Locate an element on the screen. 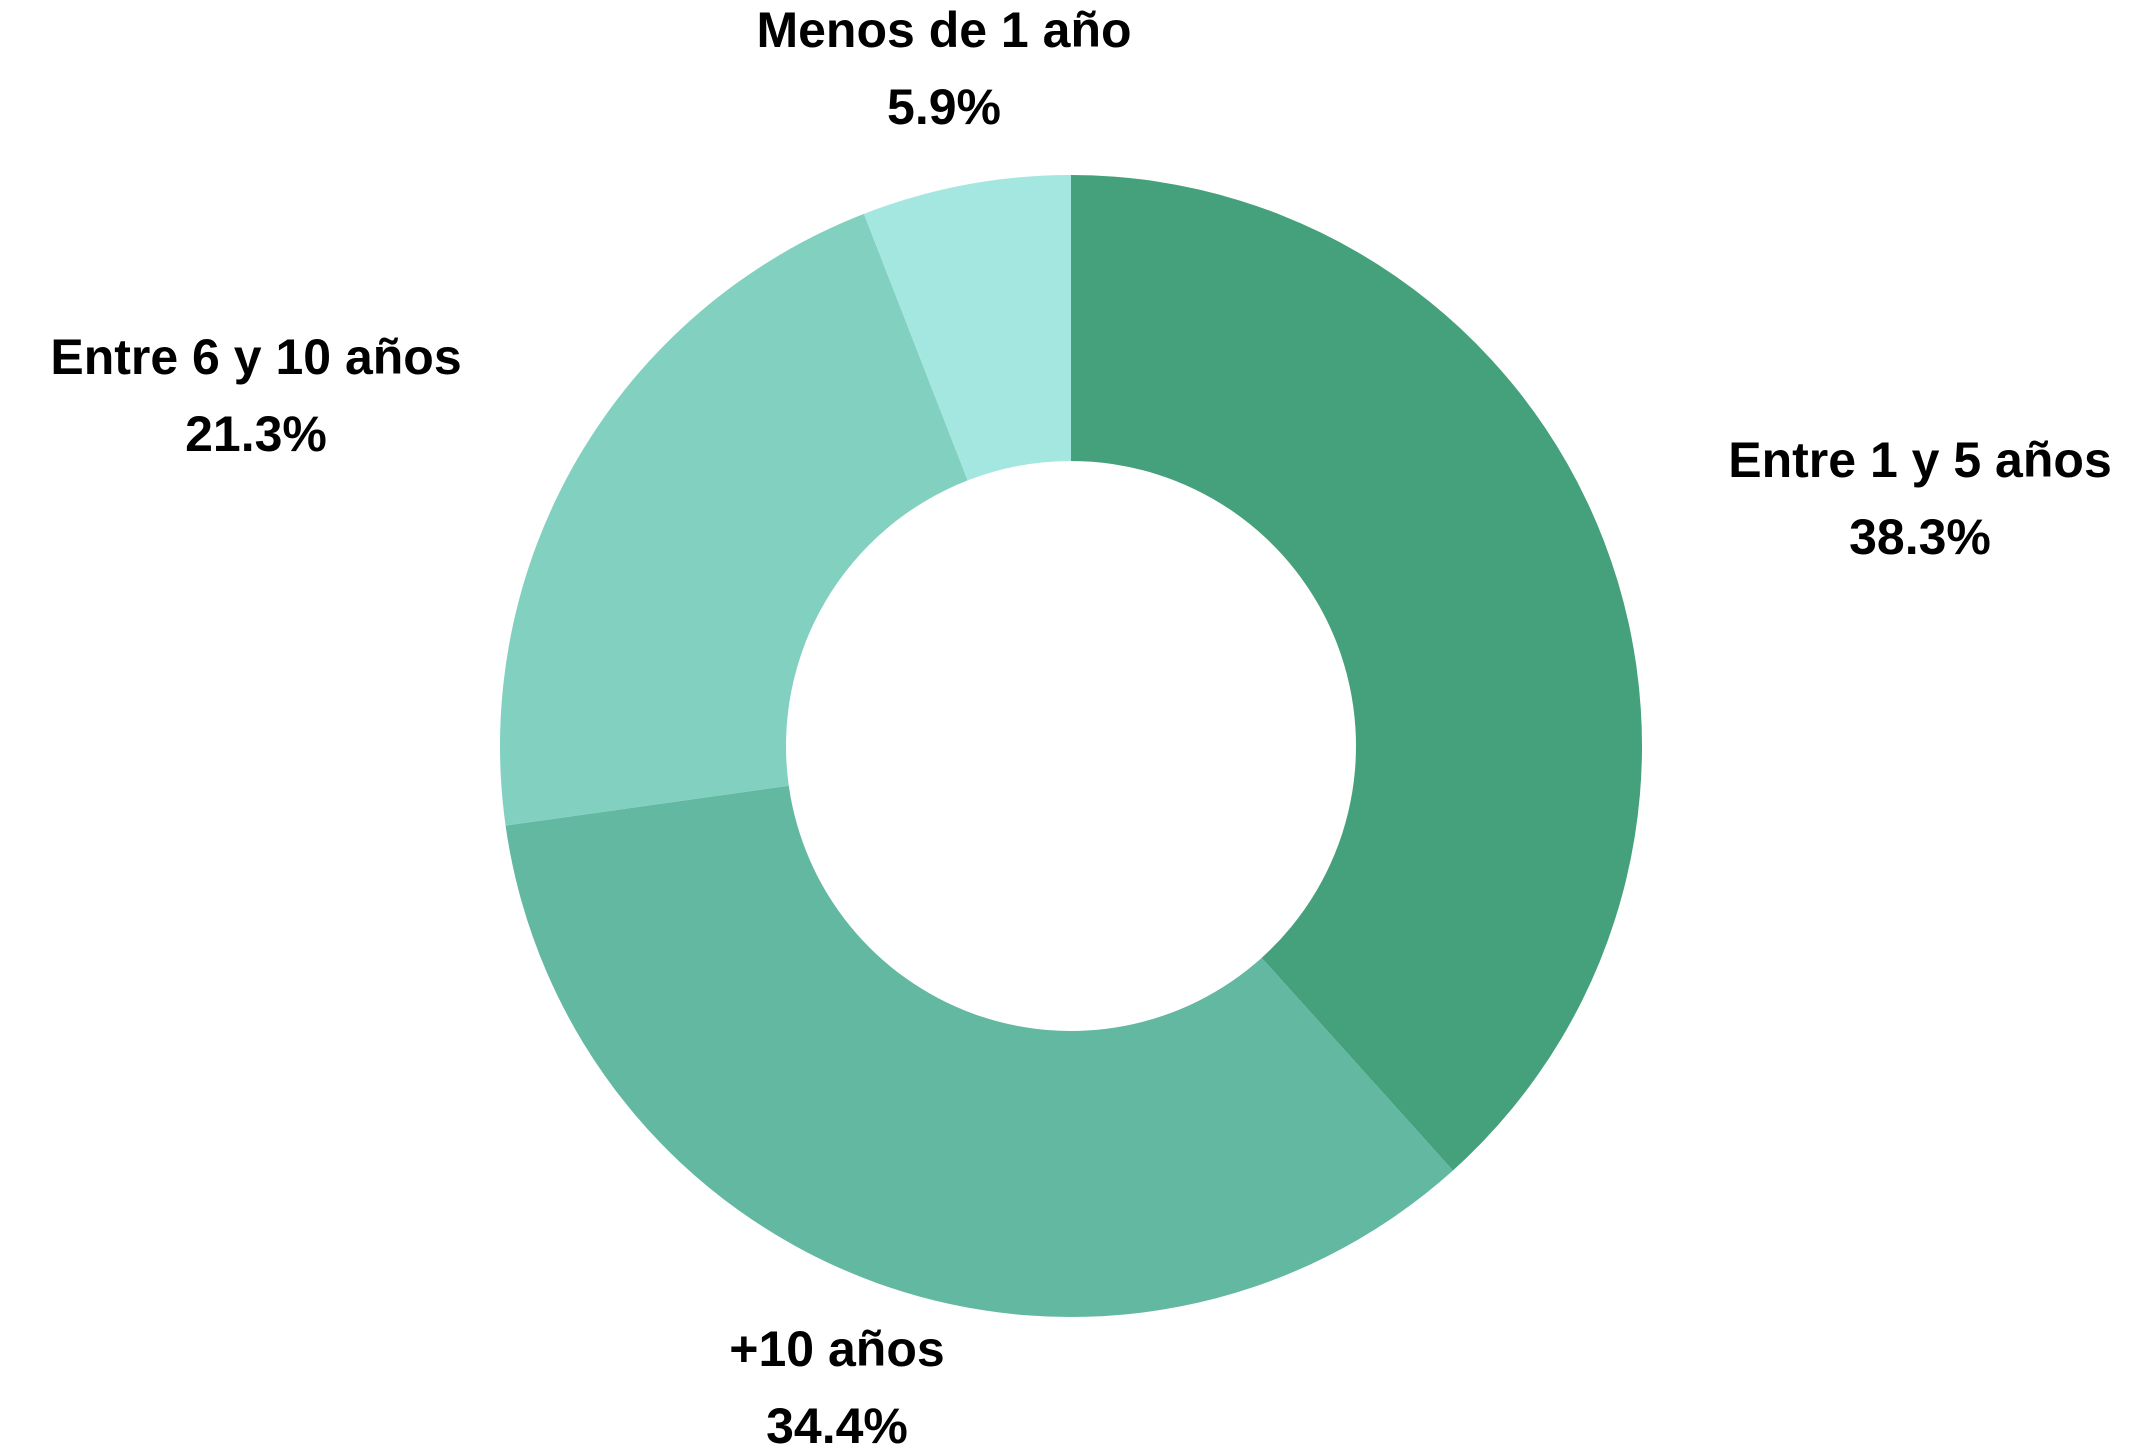 This screenshot has width=2140, height=1449. segment-label: +10 años is located at coordinates (836, 1349).